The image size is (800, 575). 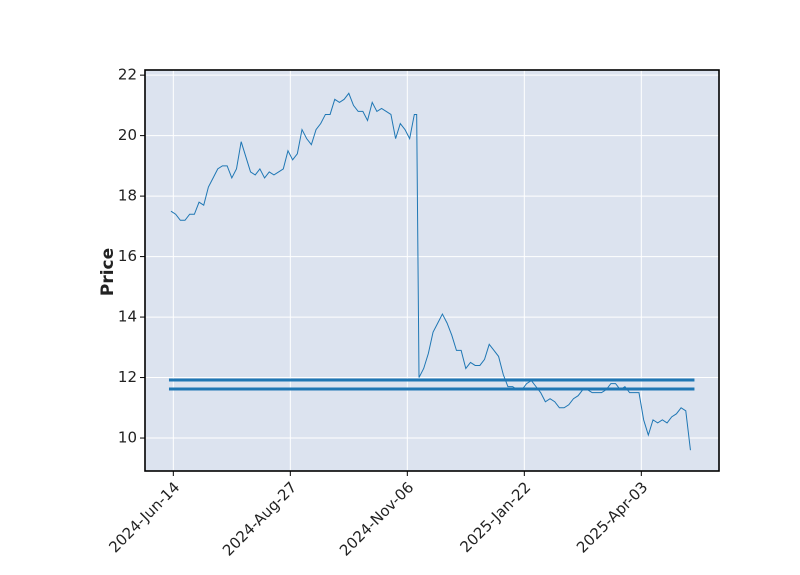 I want to click on x-tick-label: 2024-Aug-27, so click(x=259, y=518).